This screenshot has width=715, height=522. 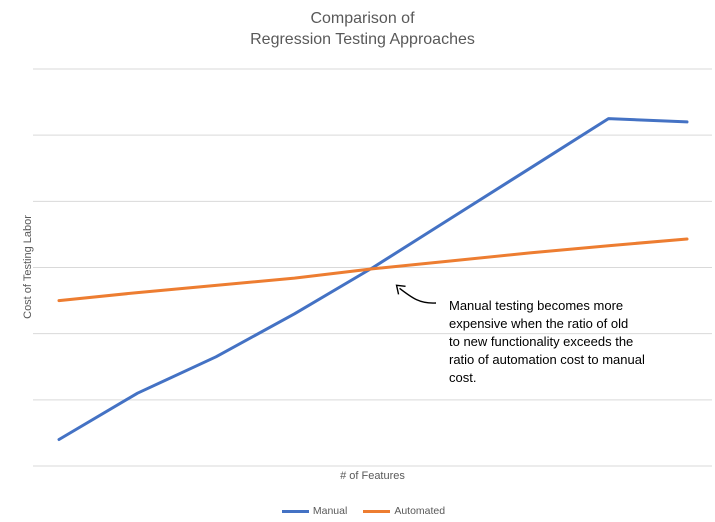 I want to click on annotation-line: Manual testing becomes more, so click(x=536, y=305).